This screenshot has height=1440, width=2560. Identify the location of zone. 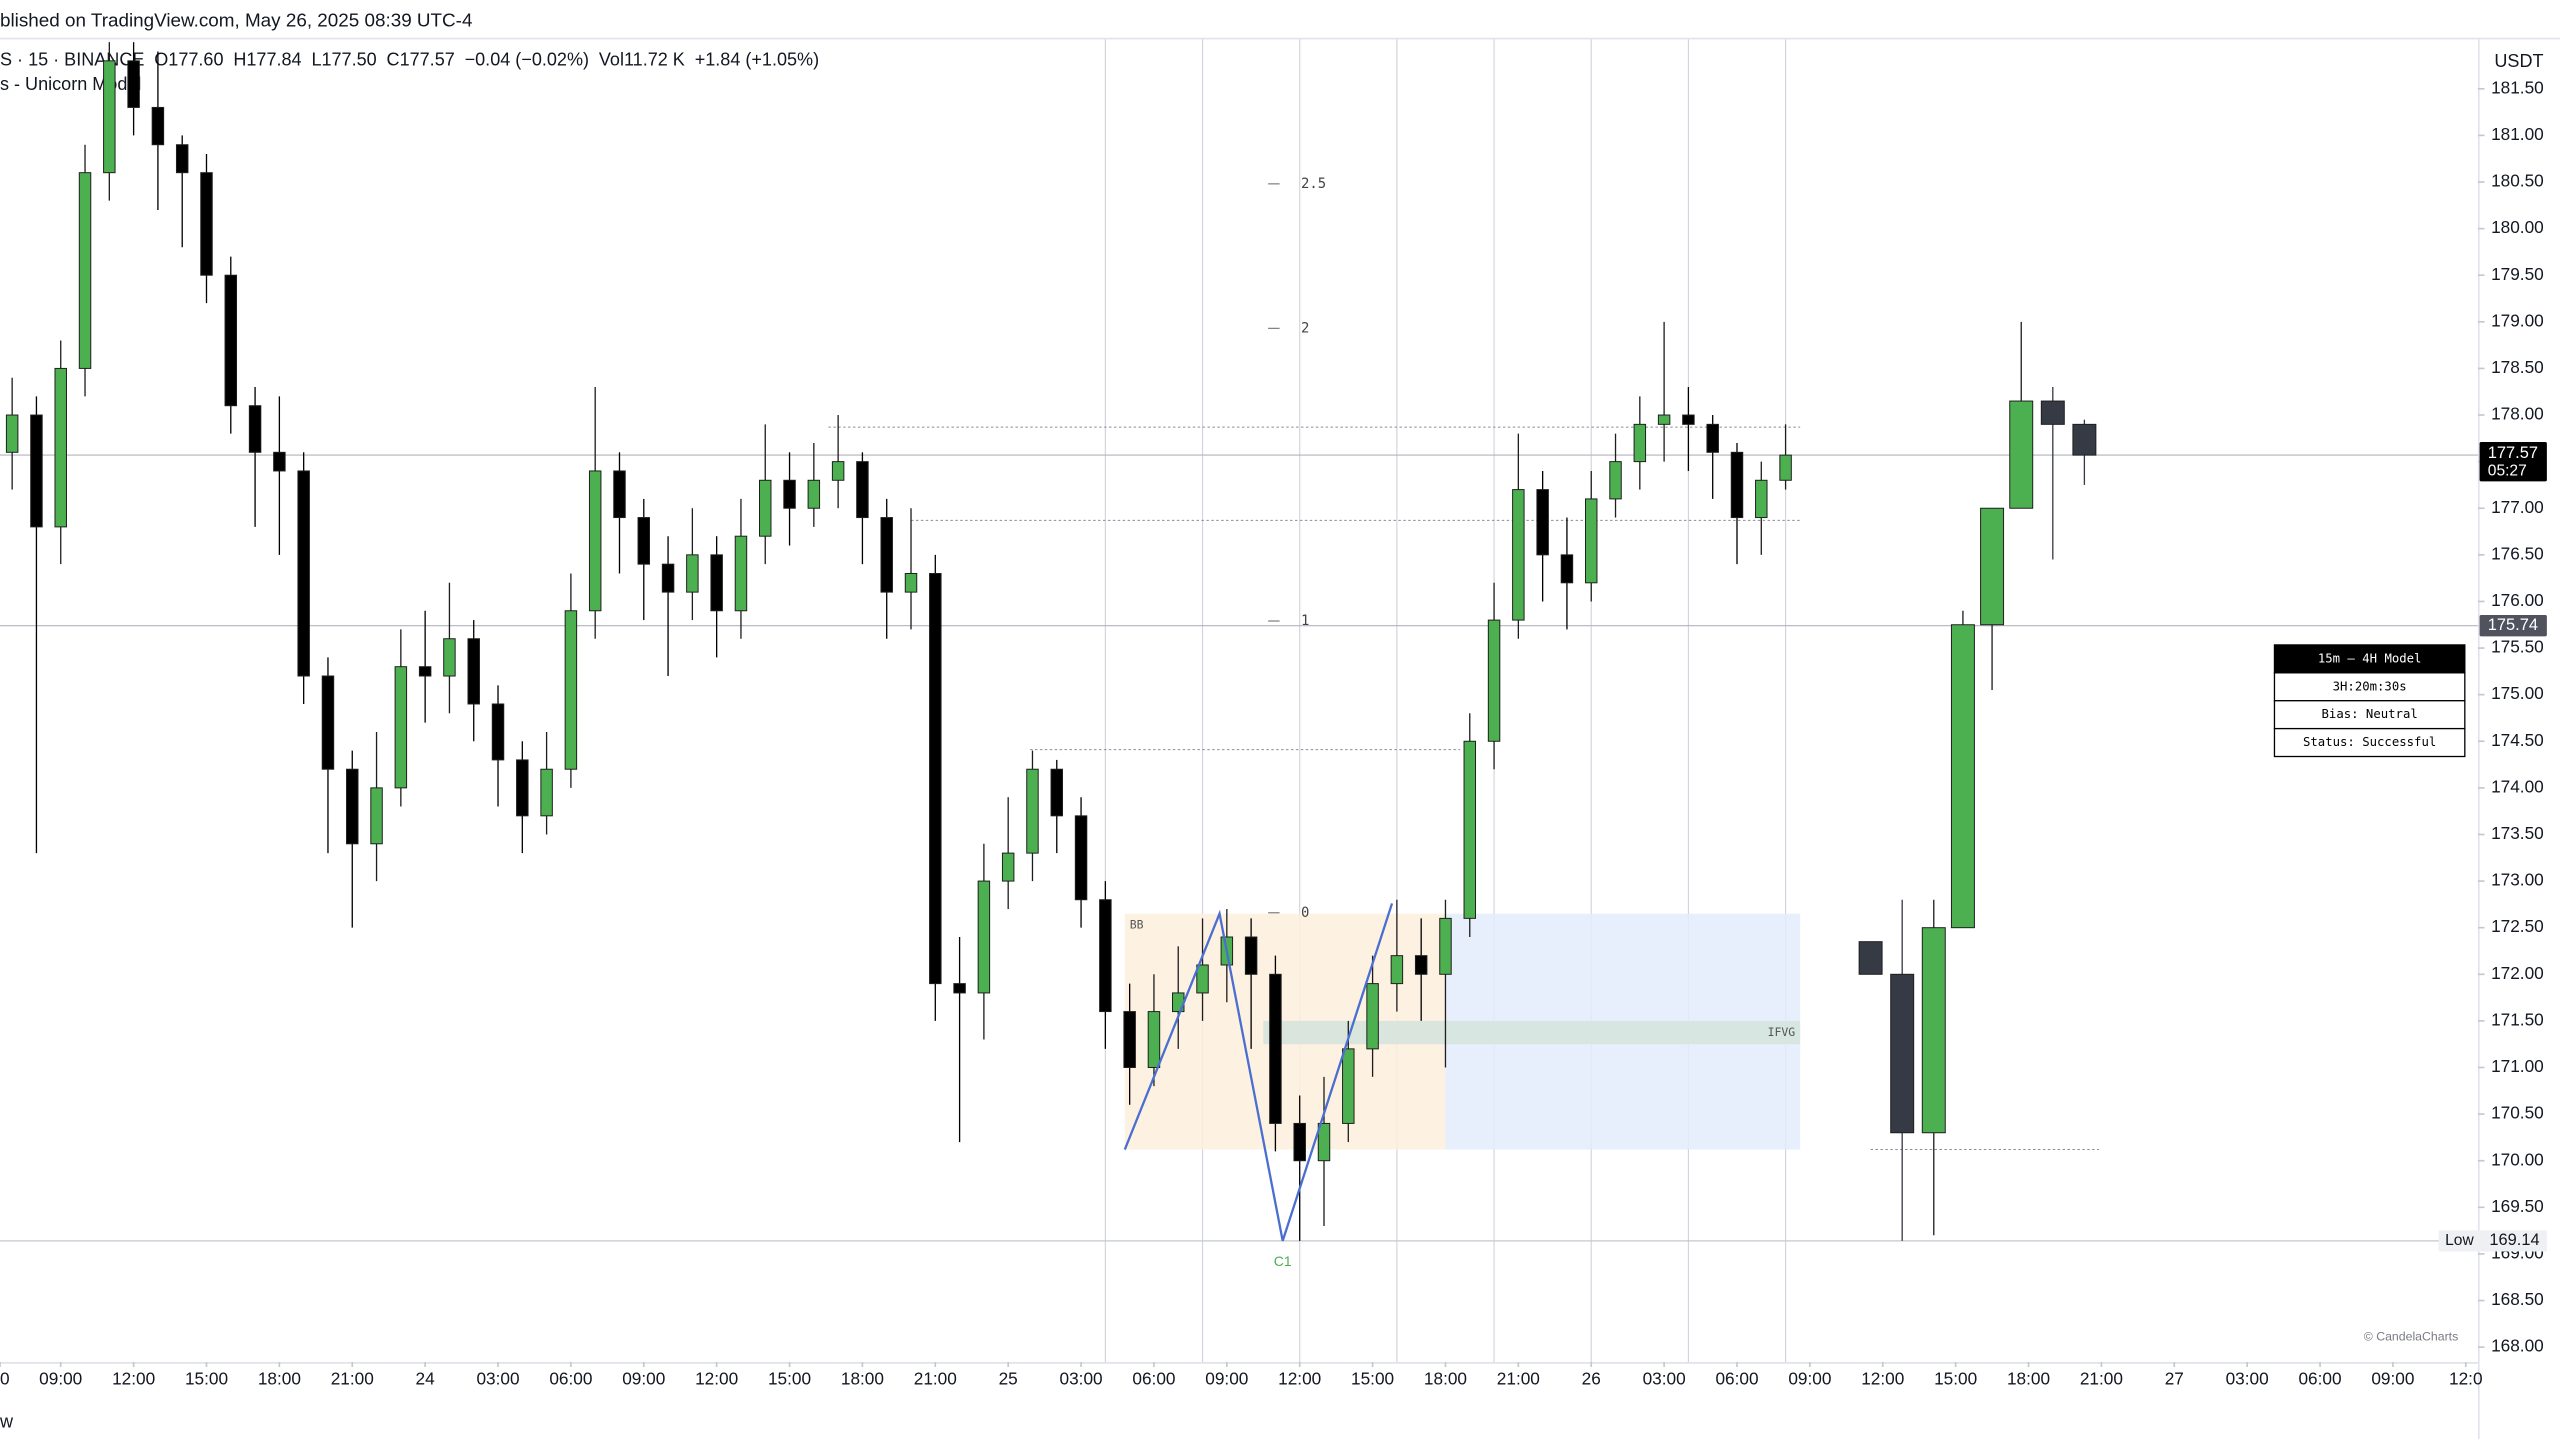
(1532, 1032).